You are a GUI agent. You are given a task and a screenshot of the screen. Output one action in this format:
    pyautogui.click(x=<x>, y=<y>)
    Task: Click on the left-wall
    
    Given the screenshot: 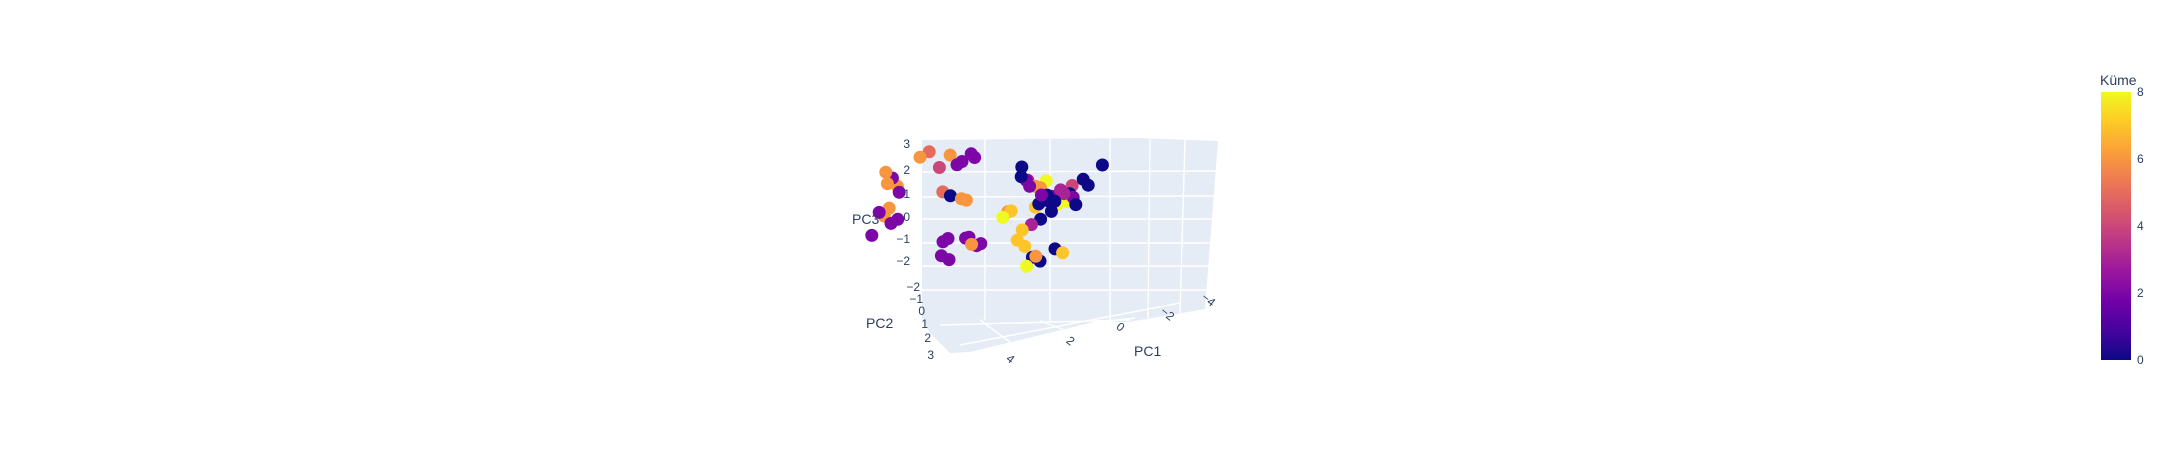 What is the action you would take?
    pyautogui.click(x=936, y=246)
    